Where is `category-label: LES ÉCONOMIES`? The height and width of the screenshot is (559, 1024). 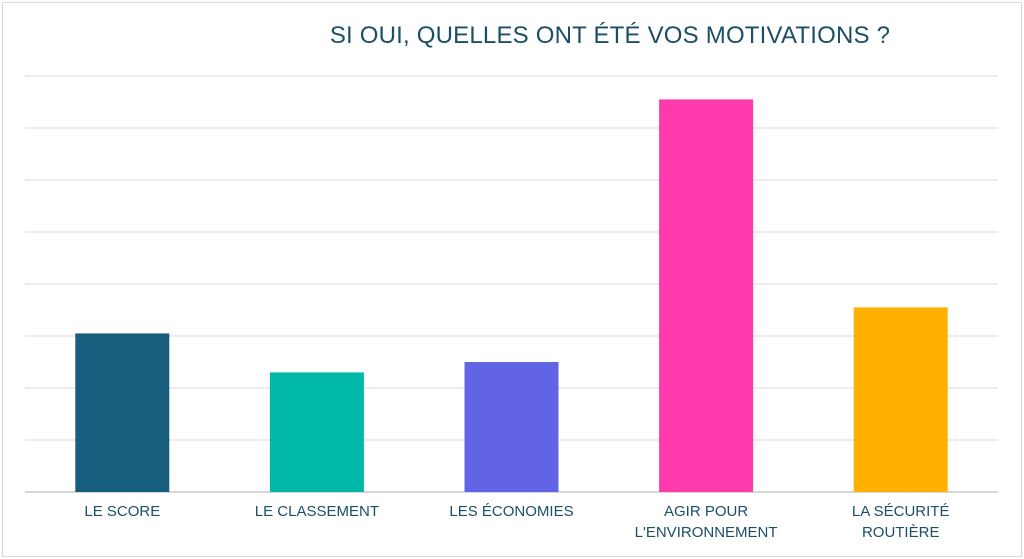 category-label: LES ÉCONOMIES is located at coordinates (511, 511).